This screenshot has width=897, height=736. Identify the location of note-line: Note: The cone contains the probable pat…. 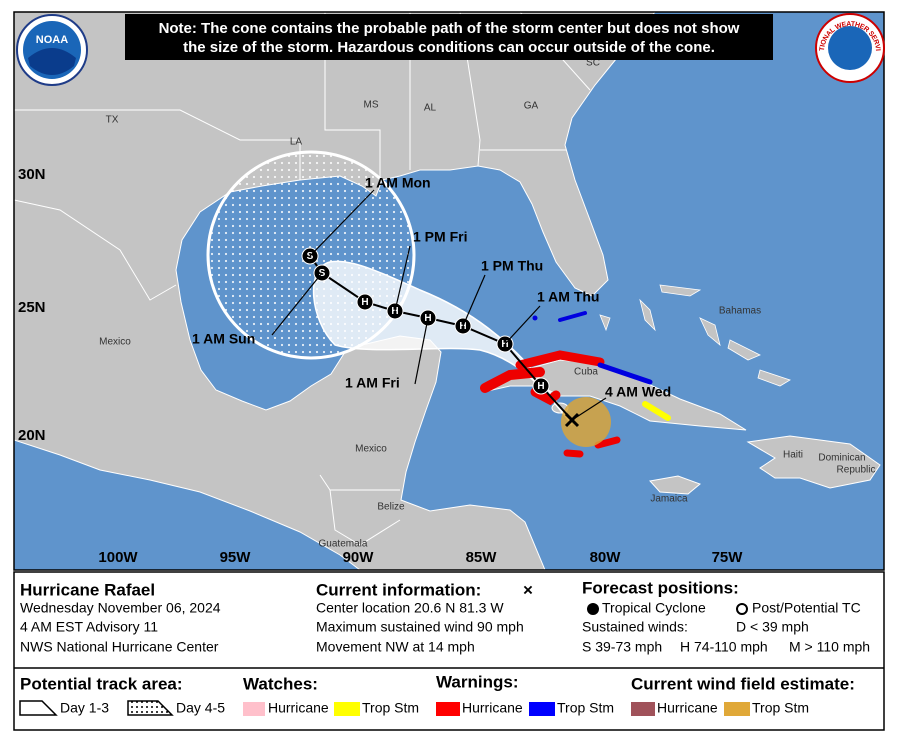
(449, 28).